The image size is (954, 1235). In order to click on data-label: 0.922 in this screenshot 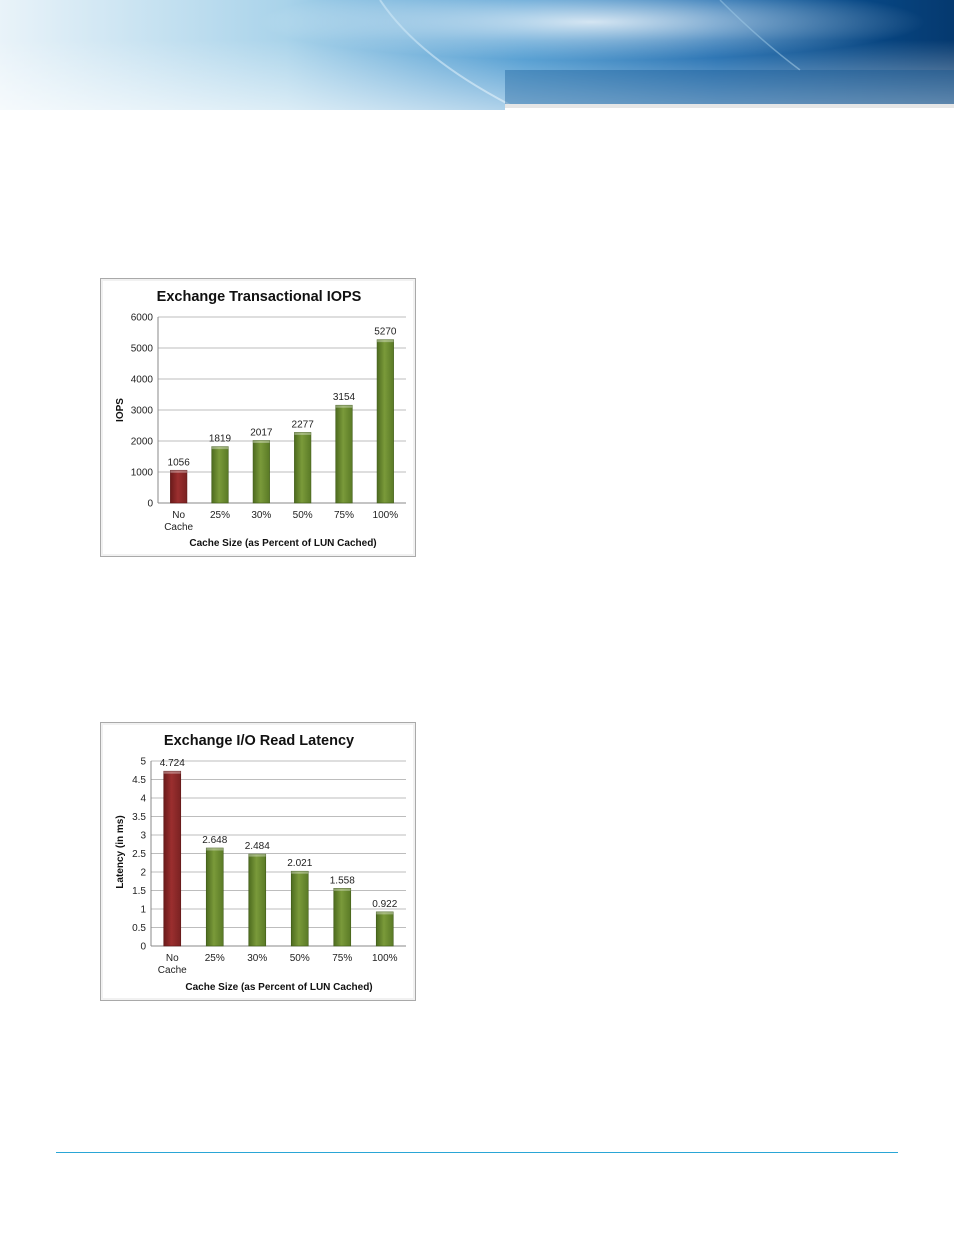, I will do `click(384, 904)`.